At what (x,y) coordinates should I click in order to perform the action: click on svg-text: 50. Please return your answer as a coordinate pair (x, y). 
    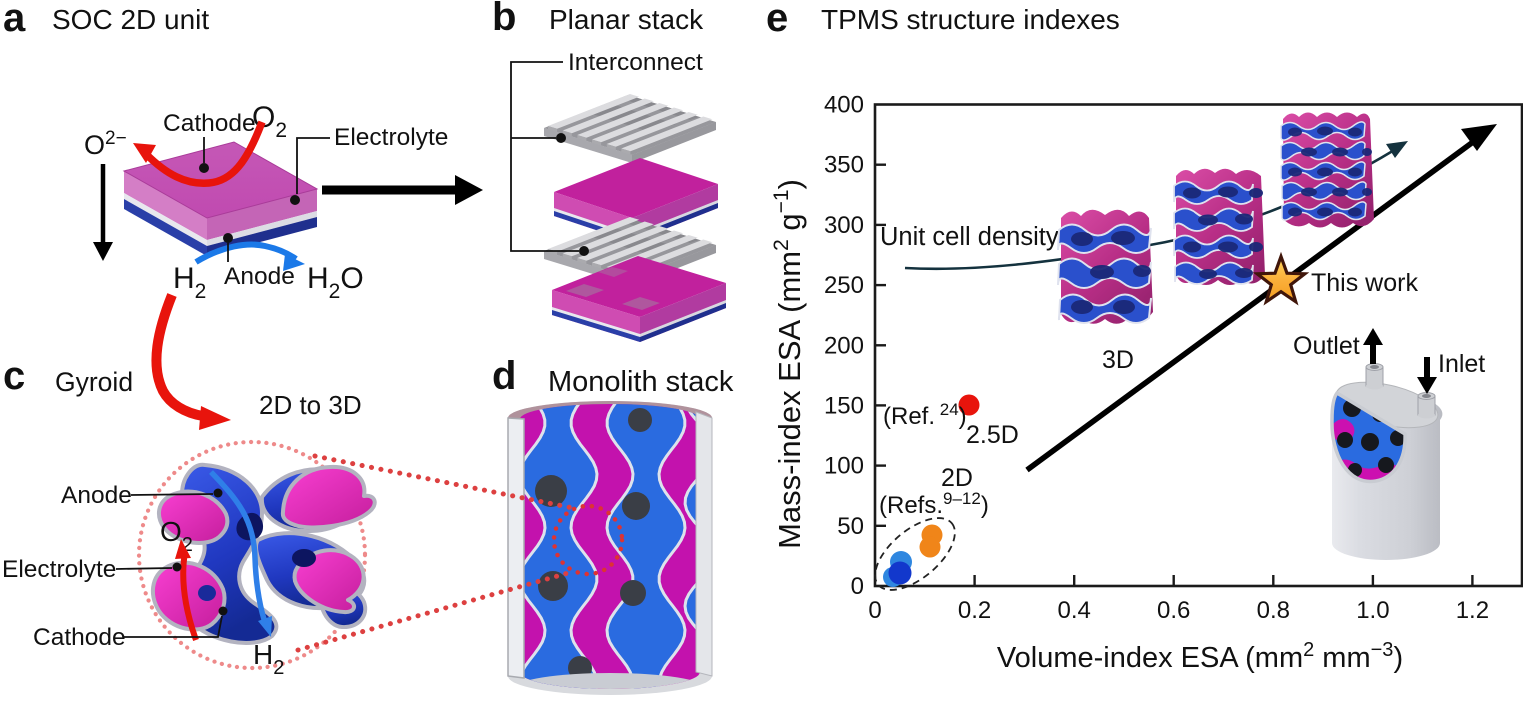
    Looking at the image, I should click on (850, 526).